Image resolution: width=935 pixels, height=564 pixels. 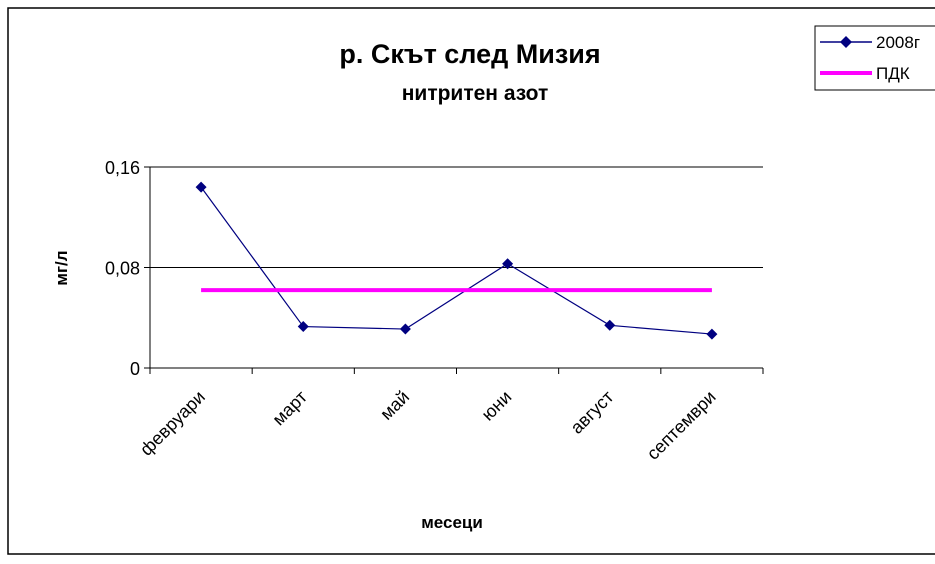 What do you see at coordinates (122, 168) in the screenshot?
I see `y-tick-label-2: 0,16` at bounding box center [122, 168].